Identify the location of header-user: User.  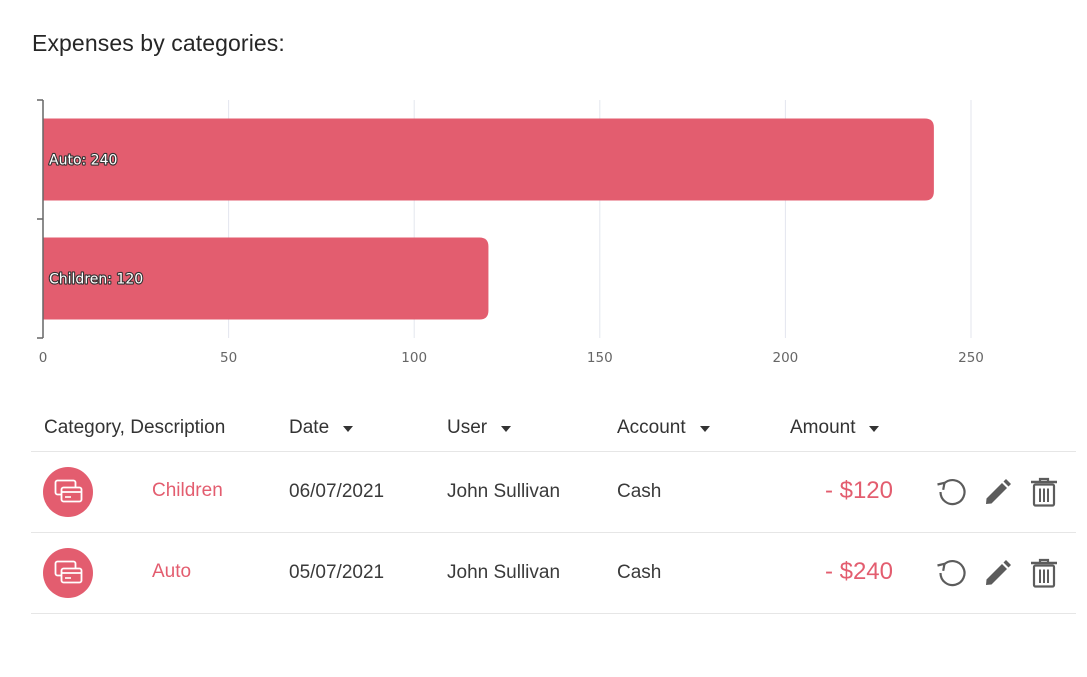
(479, 428).